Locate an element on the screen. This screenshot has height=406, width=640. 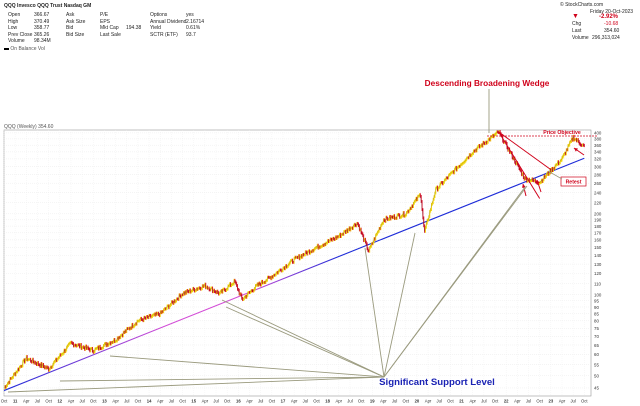
y-tick-label: 360 is located at coordinates (598, 145).